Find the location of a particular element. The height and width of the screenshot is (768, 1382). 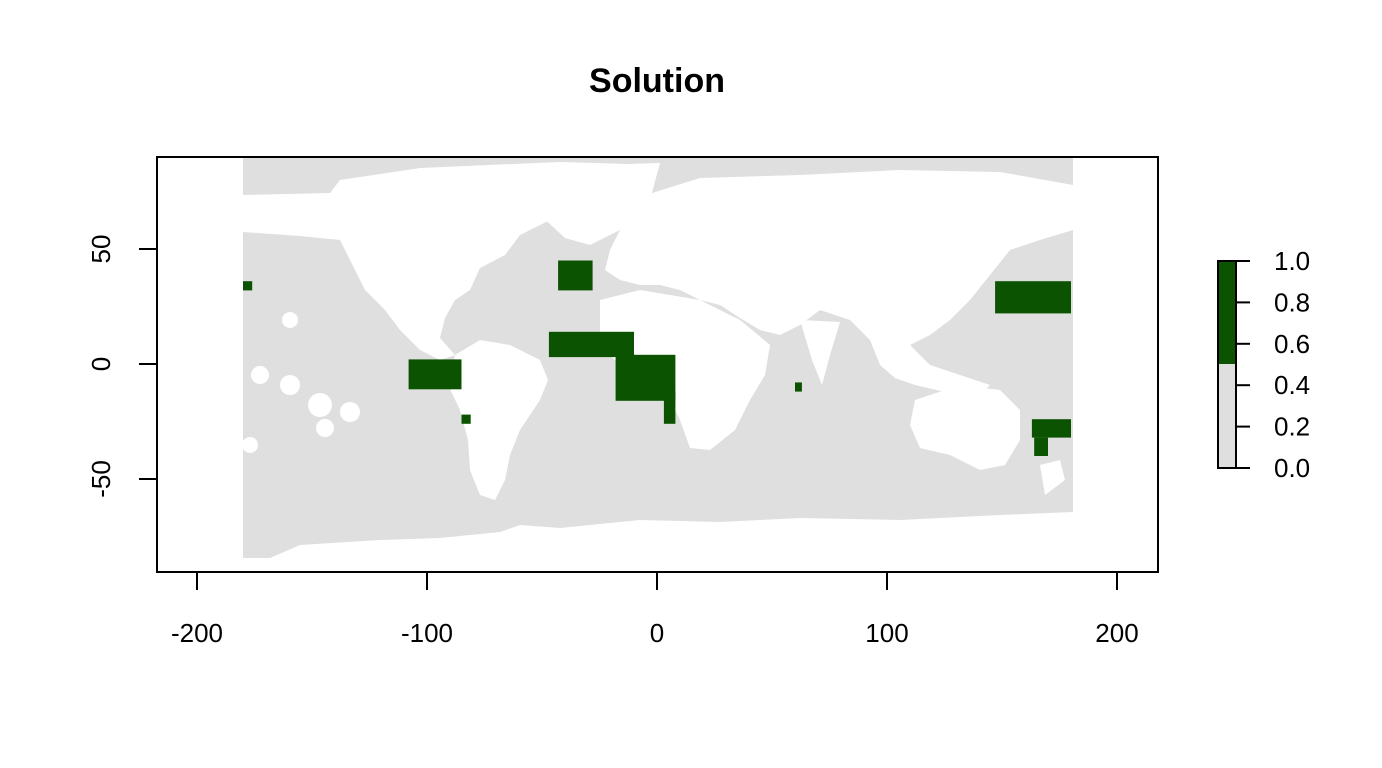

y-tick-label: 50 is located at coordinates (101, 249).